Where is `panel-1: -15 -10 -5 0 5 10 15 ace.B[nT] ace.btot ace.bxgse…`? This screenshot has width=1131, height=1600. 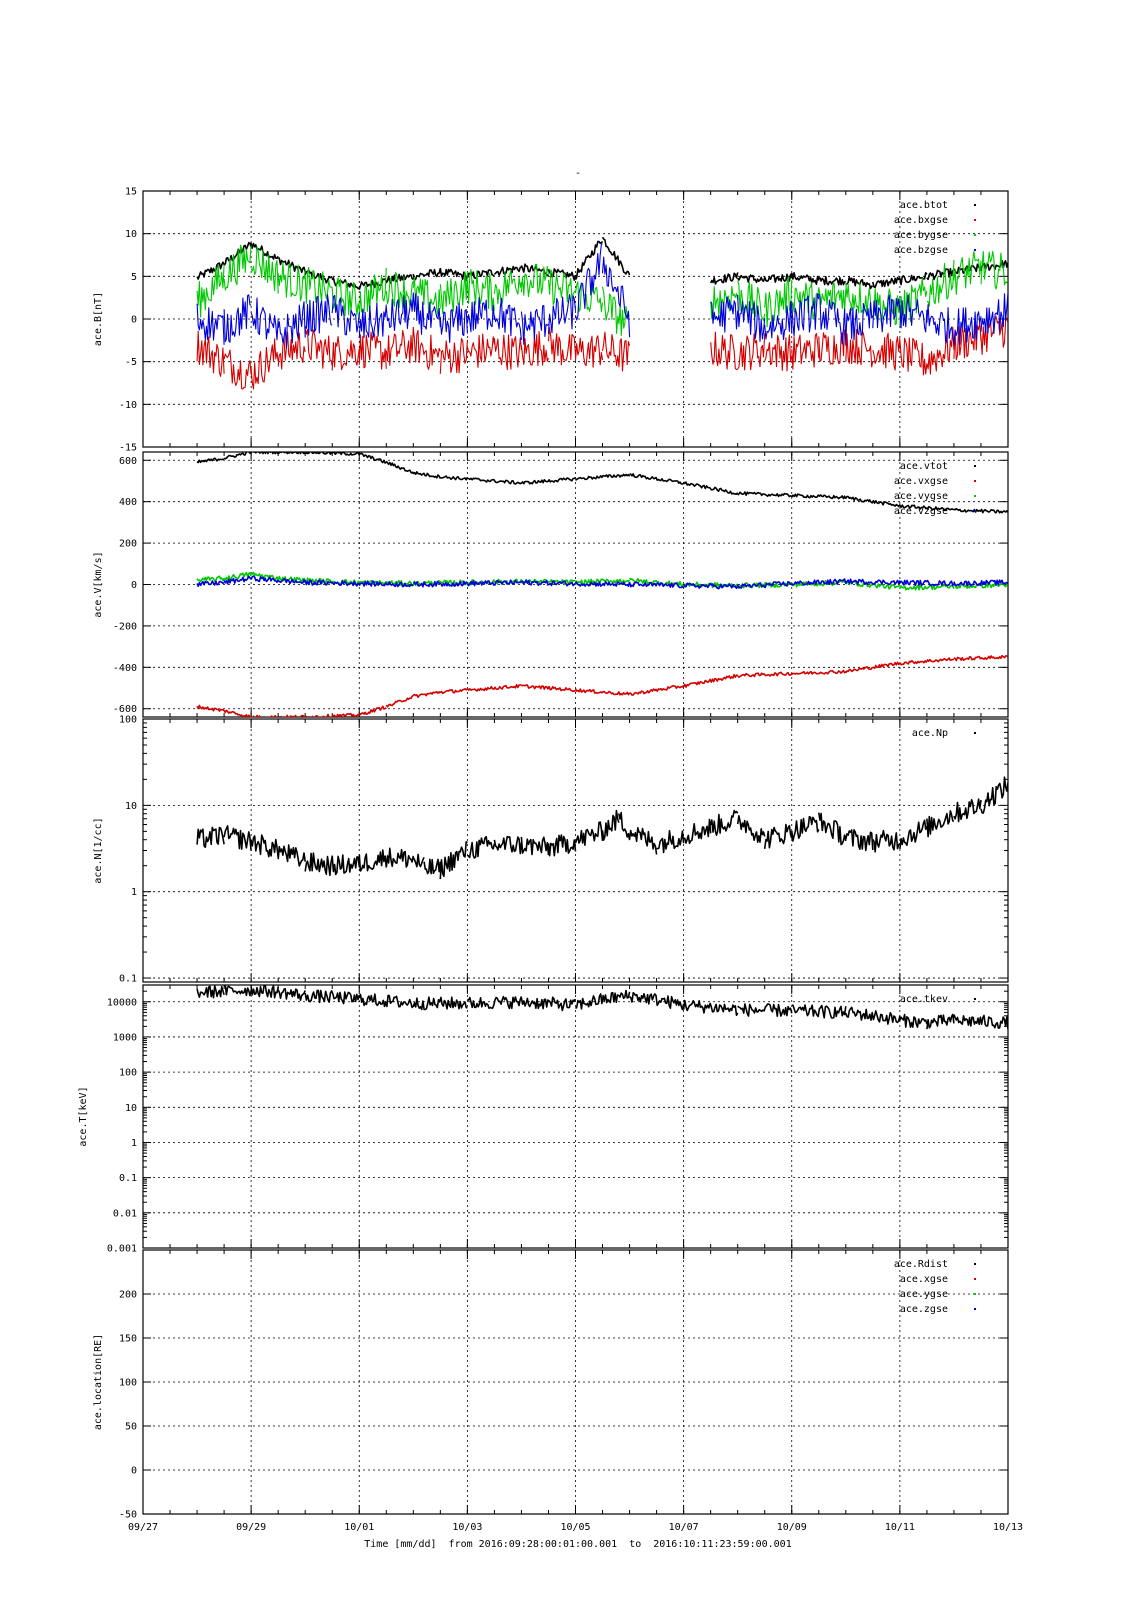 panel-1: -15 -10 -5 0 5 10 15 ace.B[nT] ace.btot ace.bxgse… is located at coordinates (551, 320).